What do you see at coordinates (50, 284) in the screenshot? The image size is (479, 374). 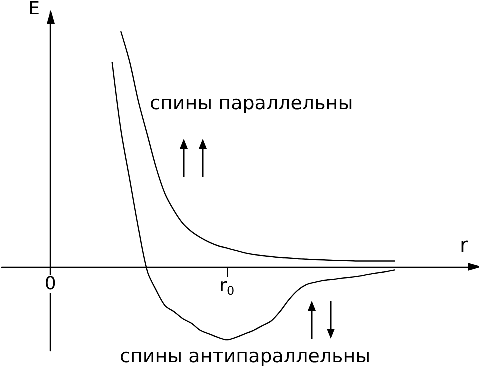 I see `x-tick-label: 0` at bounding box center [50, 284].